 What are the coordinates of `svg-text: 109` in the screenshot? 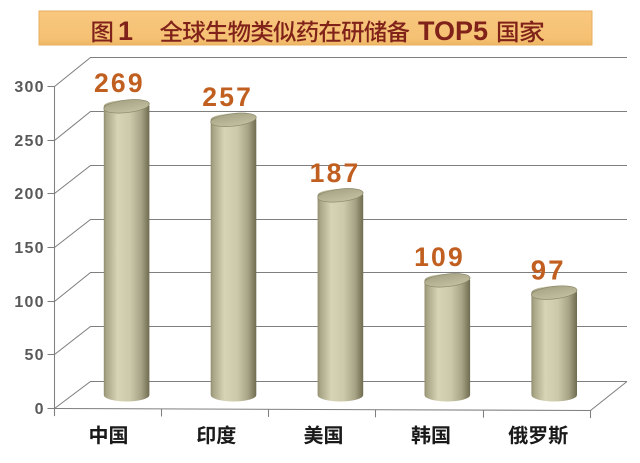 It's located at (439, 257).